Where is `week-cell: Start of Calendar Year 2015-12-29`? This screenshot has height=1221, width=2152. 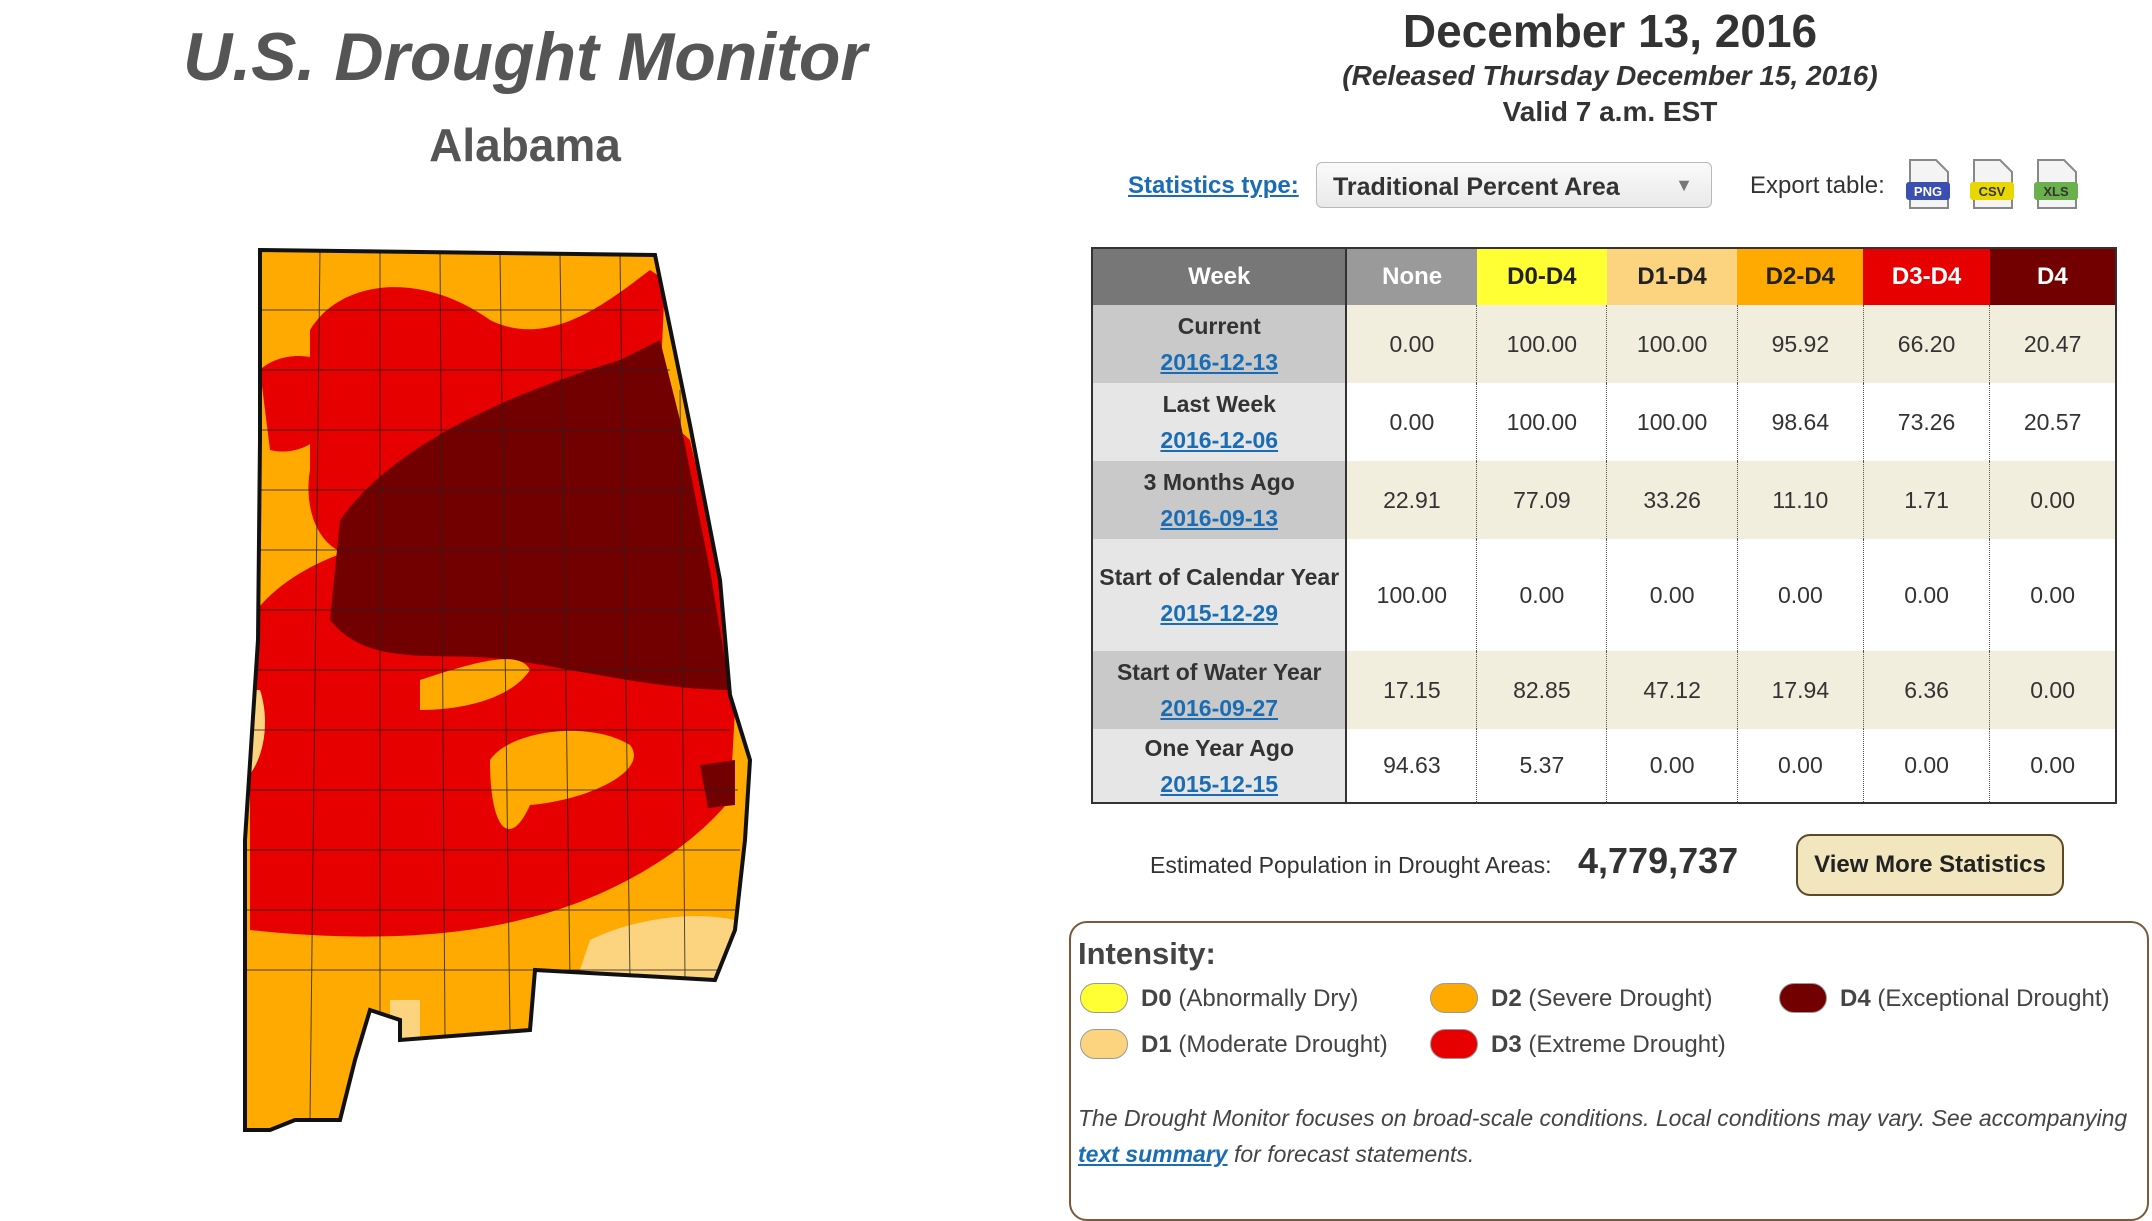 week-cell: Start of Calendar Year 2015-12-29 is located at coordinates (1220, 595).